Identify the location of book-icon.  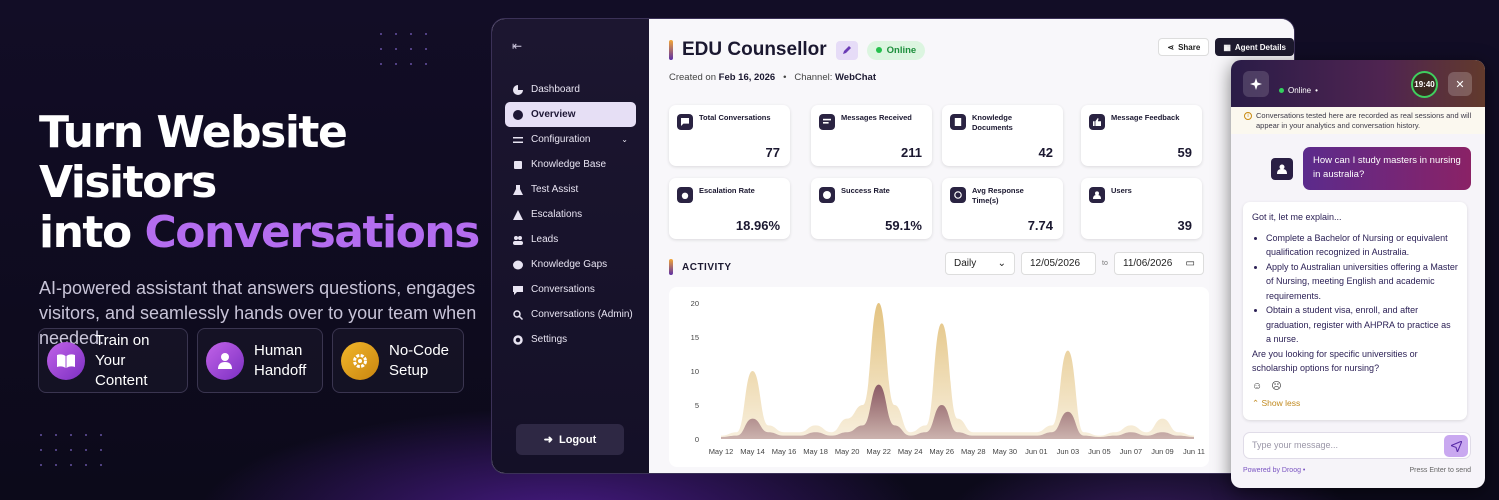
(518, 164).